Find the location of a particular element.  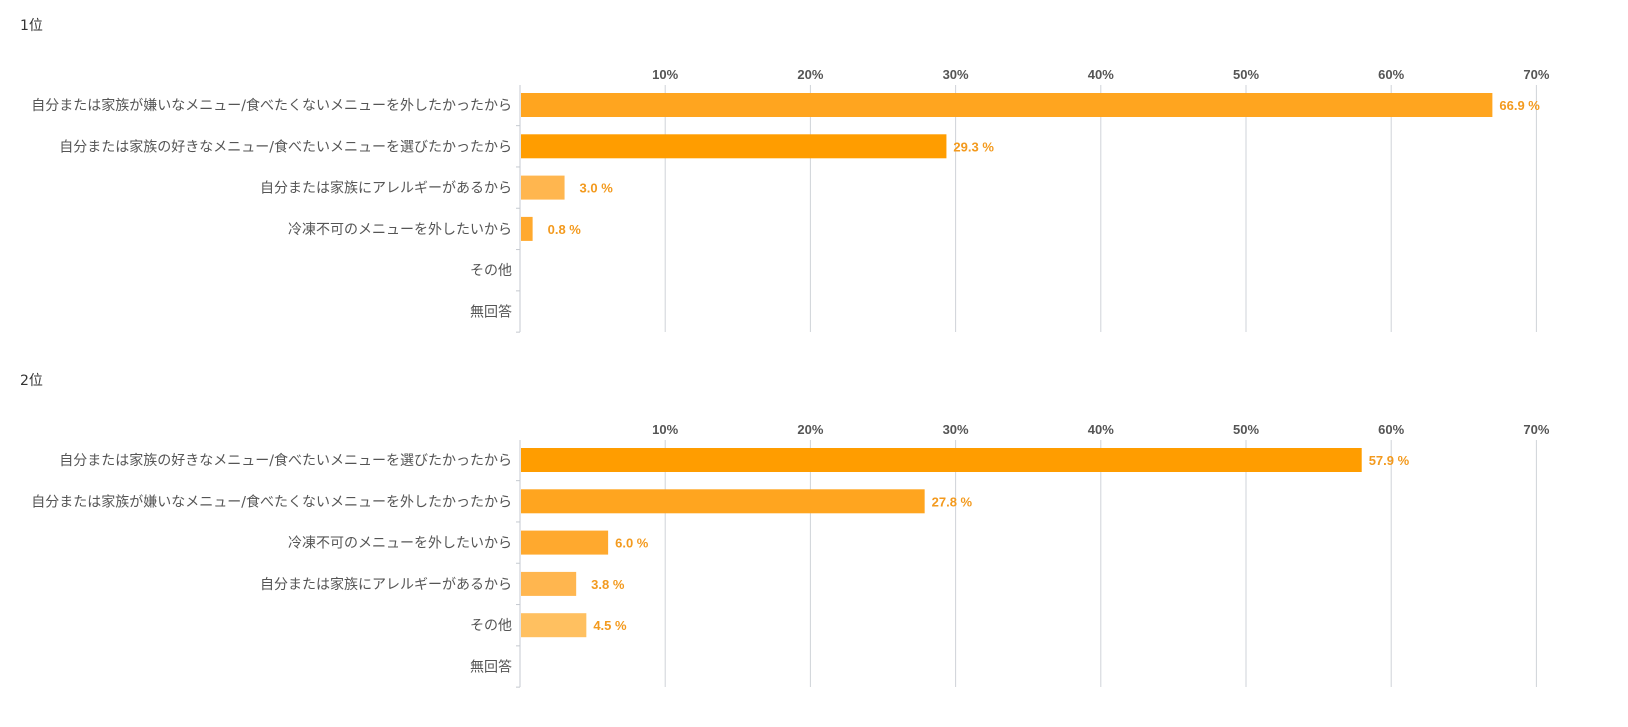

chart-title-2: 2位 is located at coordinates (31, 381).